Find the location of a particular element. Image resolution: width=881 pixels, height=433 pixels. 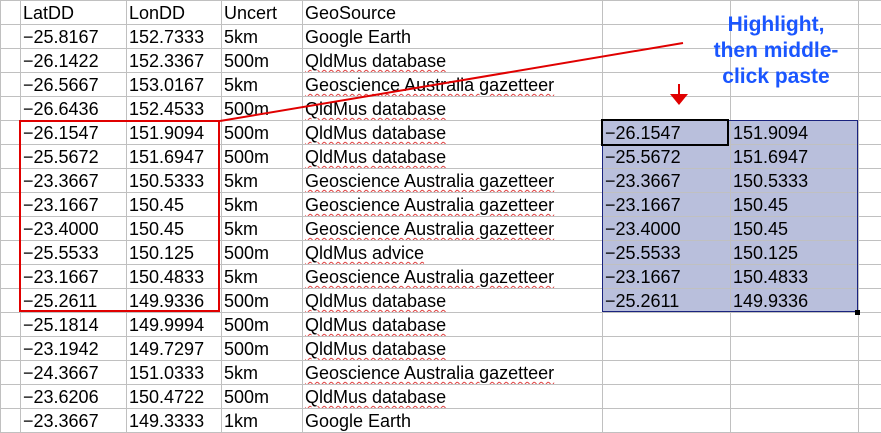

latdd-cell: −25.8167 is located at coordinates (74, 37).